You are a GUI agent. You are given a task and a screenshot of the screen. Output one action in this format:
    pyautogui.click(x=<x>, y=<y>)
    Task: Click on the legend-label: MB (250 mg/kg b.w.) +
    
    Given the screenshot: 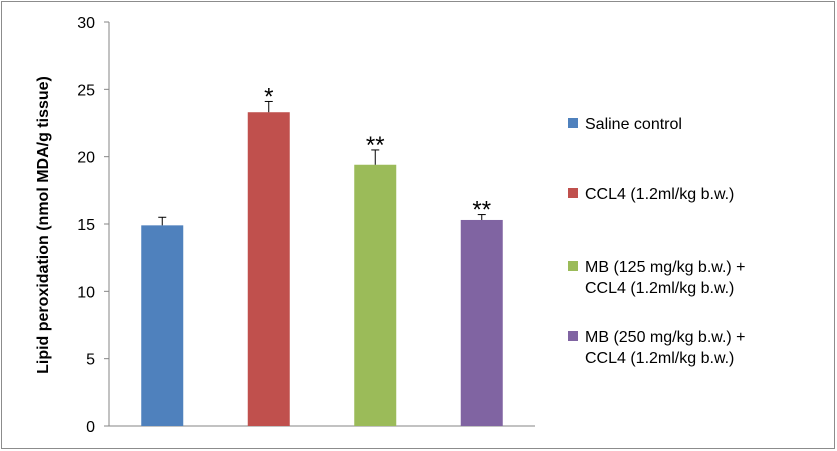 What is the action you would take?
    pyautogui.click(x=665, y=337)
    